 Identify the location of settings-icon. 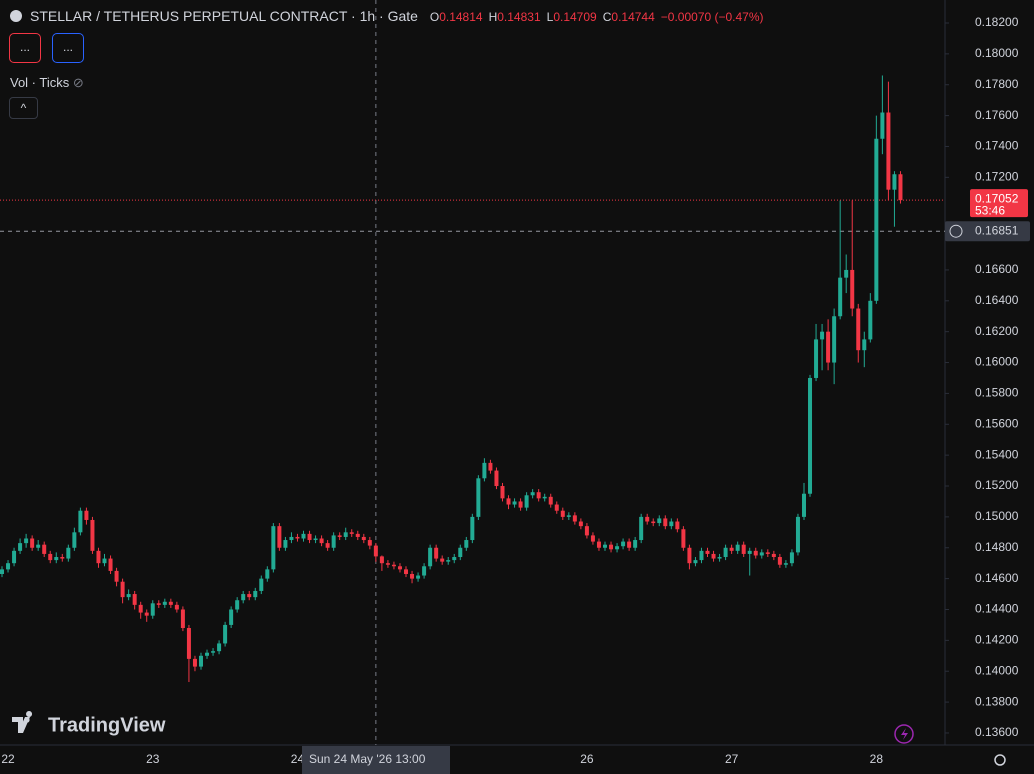
(1000, 760).